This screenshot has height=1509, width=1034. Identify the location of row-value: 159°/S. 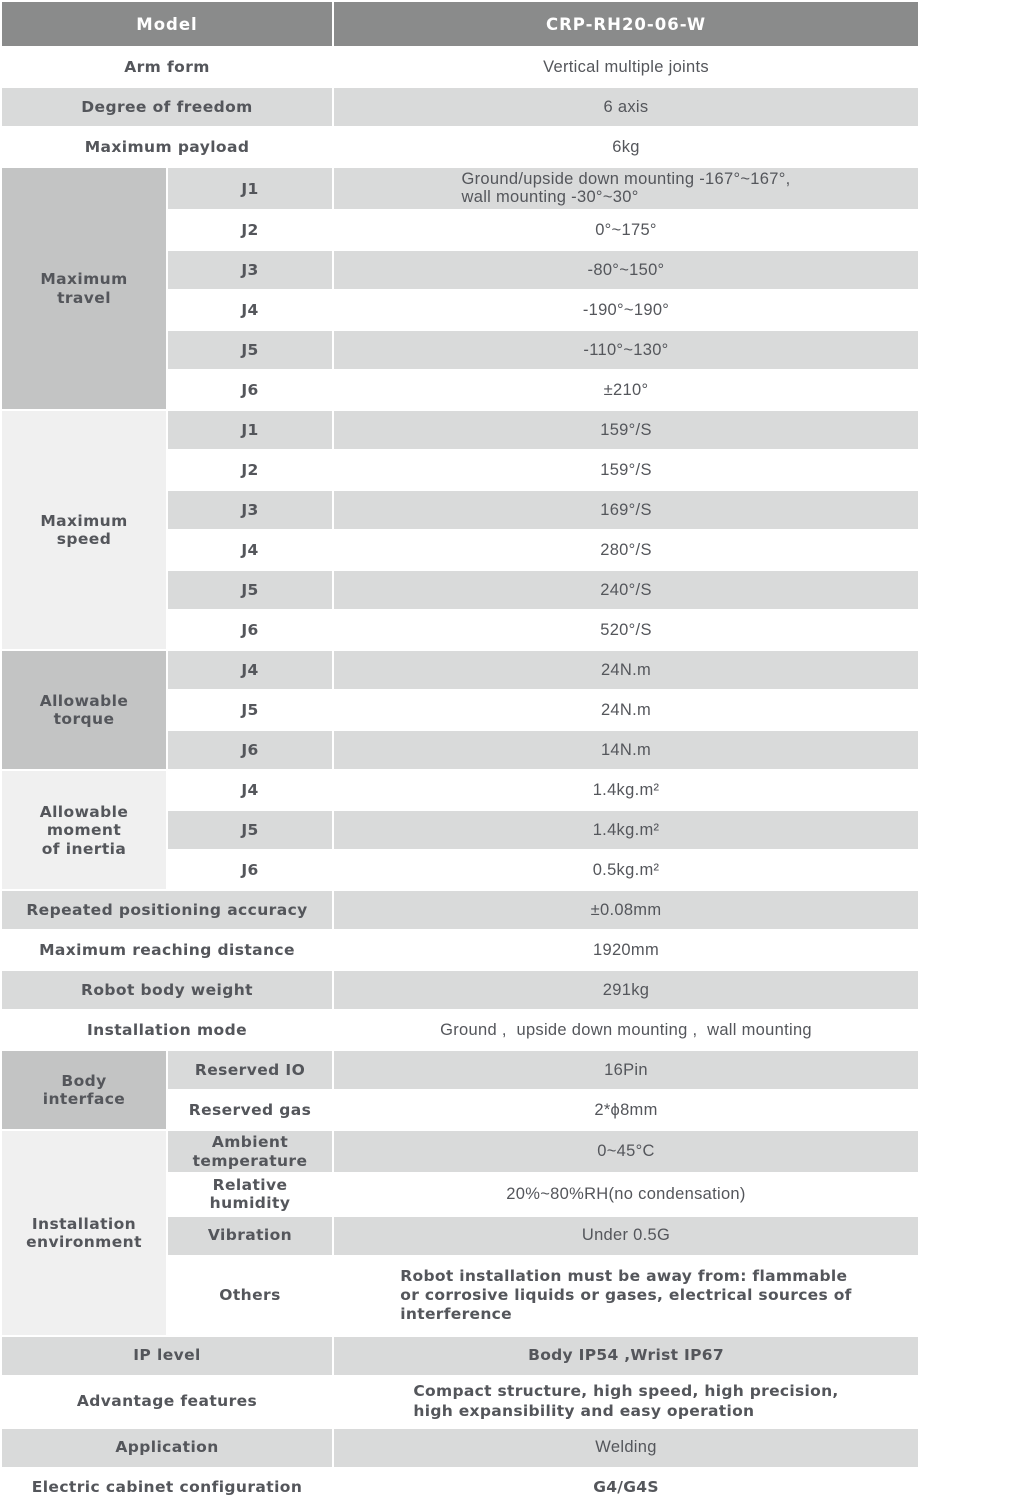
(626, 470).